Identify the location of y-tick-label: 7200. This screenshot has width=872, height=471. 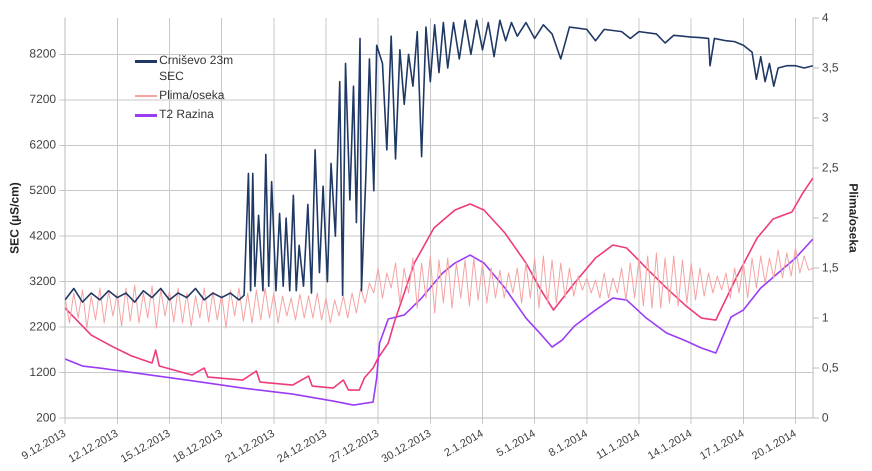
(42, 99).